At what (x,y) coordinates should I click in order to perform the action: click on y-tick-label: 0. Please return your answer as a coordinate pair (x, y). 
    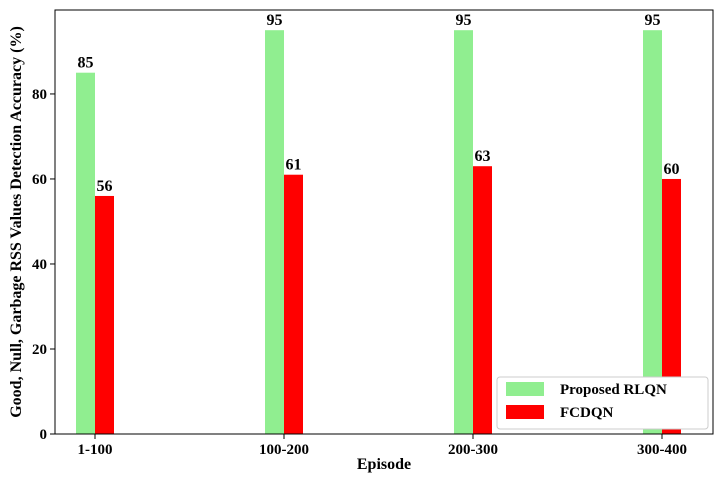
    Looking at the image, I should click on (44, 435).